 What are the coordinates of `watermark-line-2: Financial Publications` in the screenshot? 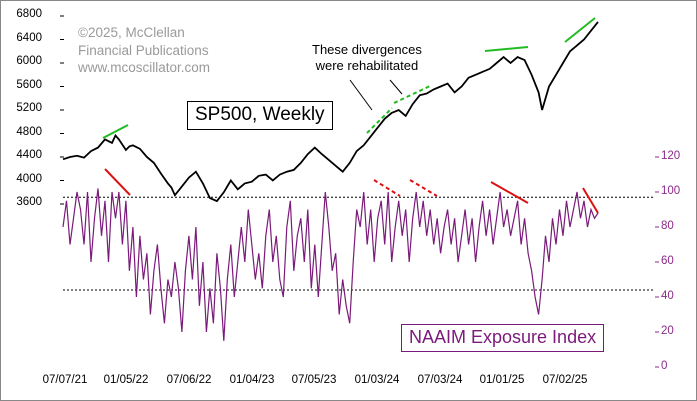 It's located at (143, 50).